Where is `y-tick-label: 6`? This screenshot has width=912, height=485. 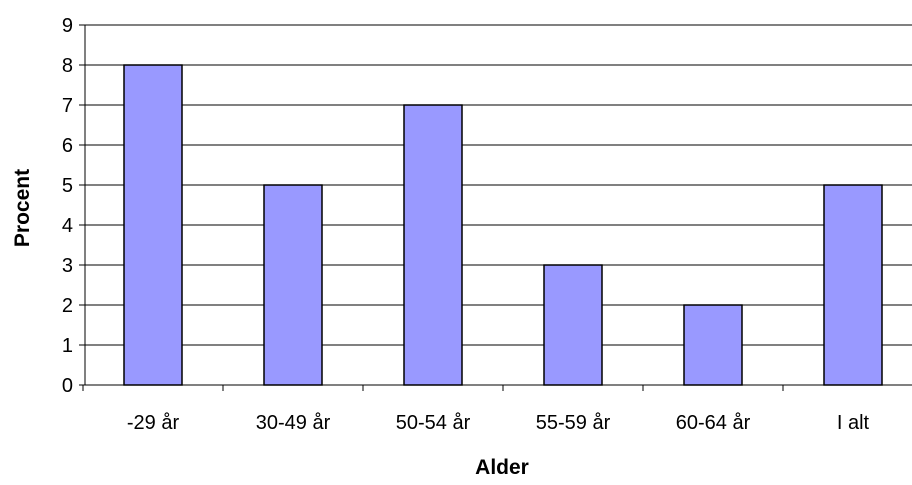 y-tick-label: 6 is located at coordinates (67, 146).